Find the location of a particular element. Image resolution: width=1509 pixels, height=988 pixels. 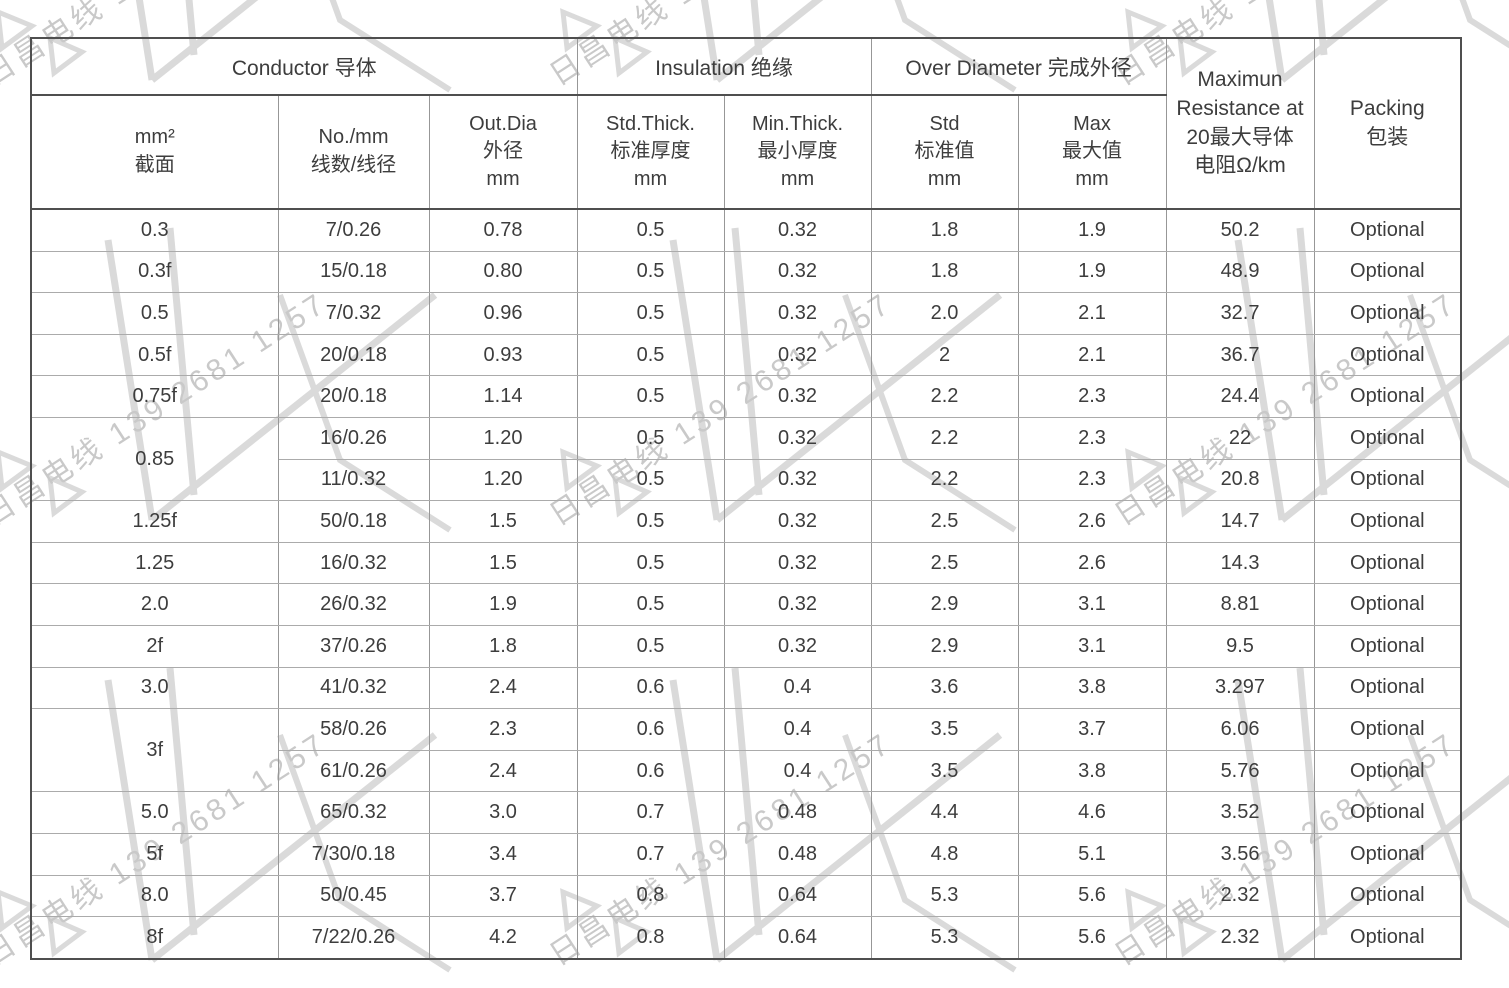

cell-0: 7/30/0.18 is located at coordinates (353, 854).